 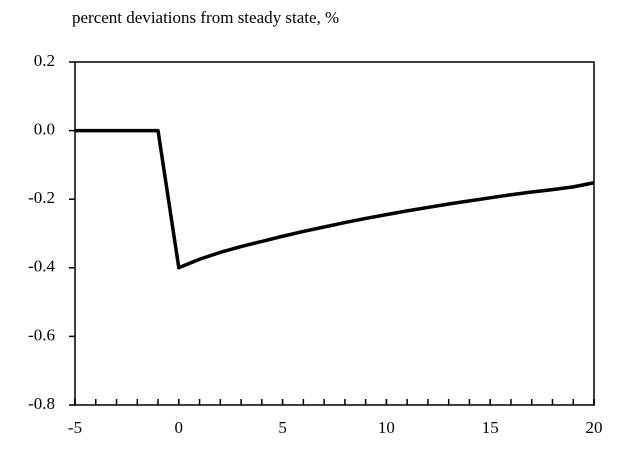 What do you see at coordinates (179, 427) in the screenshot?
I see `x-tick-label: 0` at bounding box center [179, 427].